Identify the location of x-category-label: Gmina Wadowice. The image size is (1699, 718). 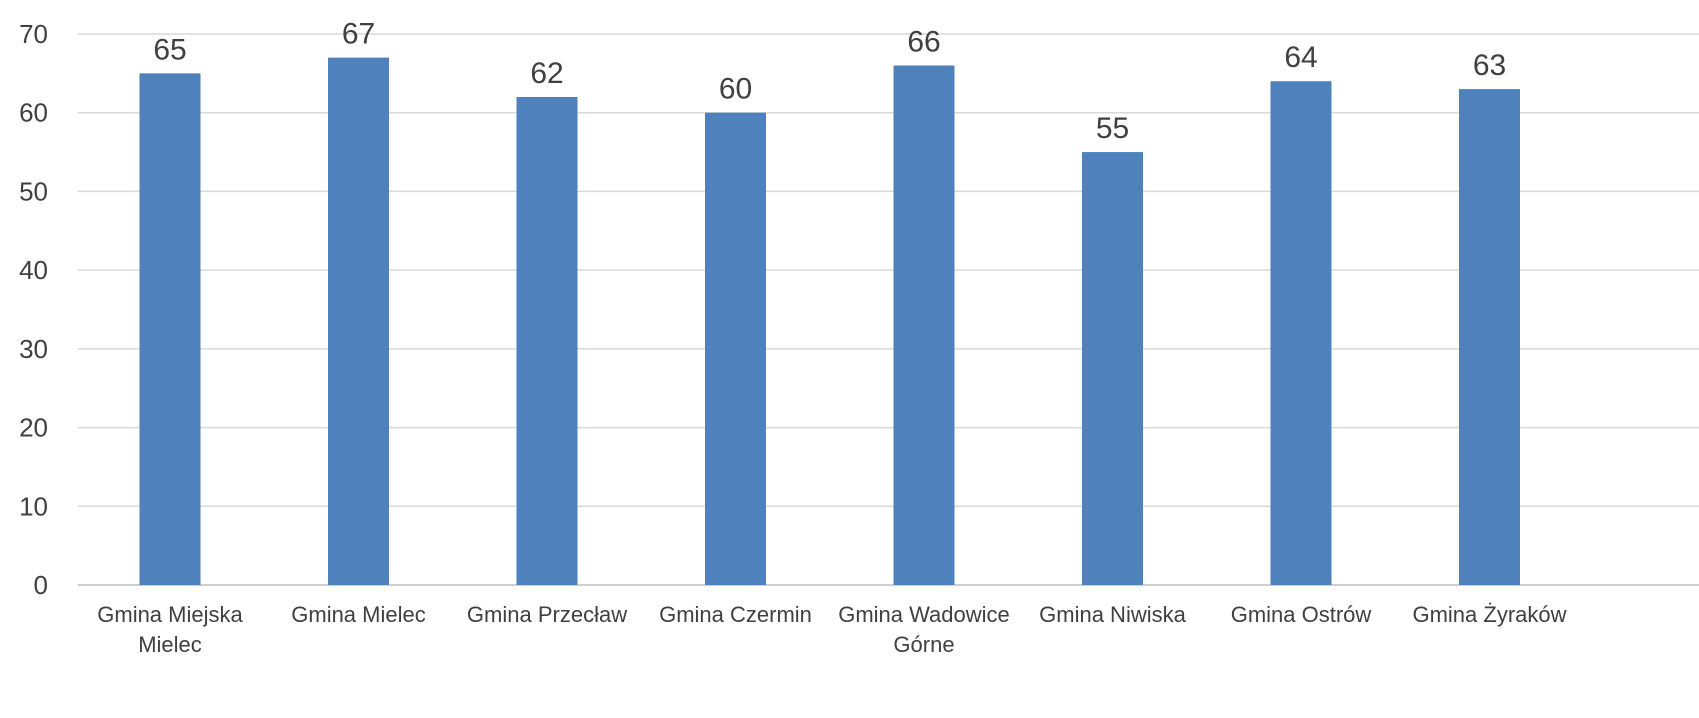
(924, 614).